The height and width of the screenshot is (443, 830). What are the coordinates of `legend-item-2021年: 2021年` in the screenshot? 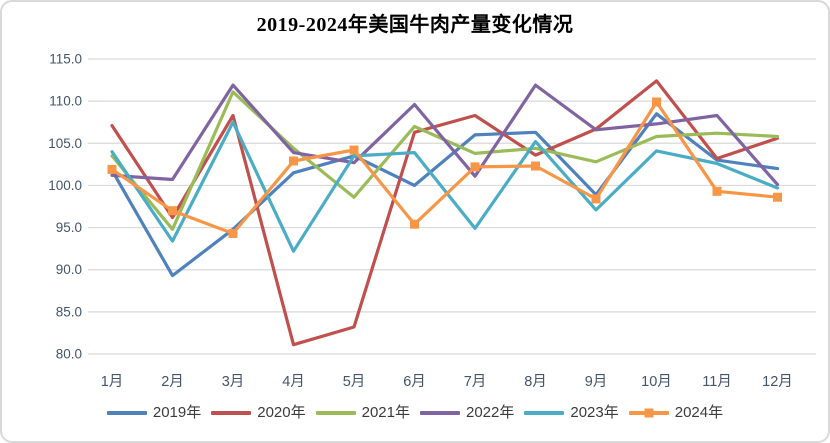 It's located at (362, 412).